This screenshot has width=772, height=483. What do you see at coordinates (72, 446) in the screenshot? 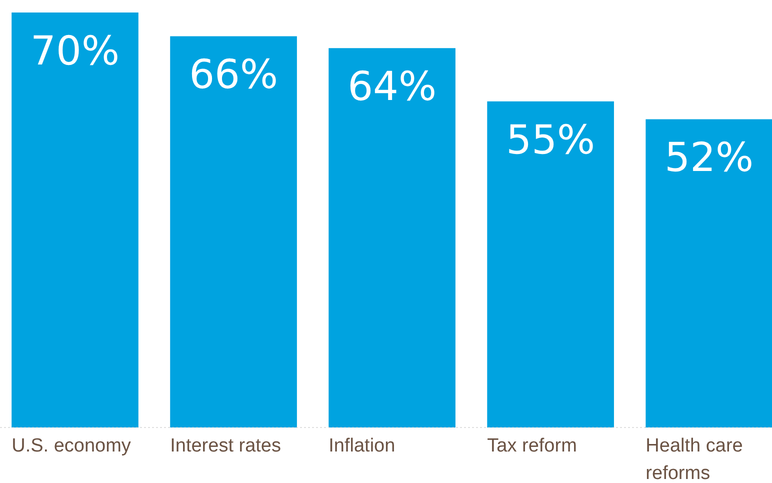
I see `x-tick-label: U.S. economy` at bounding box center [72, 446].